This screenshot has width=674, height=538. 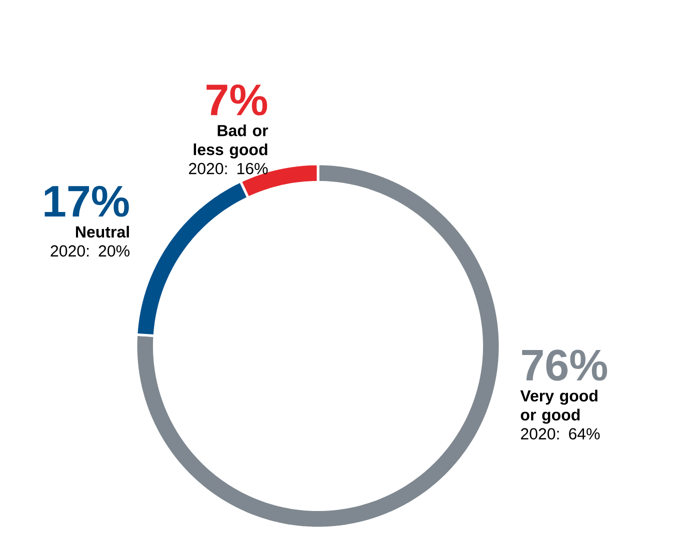 What do you see at coordinates (560, 434) in the screenshot?
I see `text: 2020: 64%` at bounding box center [560, 434].